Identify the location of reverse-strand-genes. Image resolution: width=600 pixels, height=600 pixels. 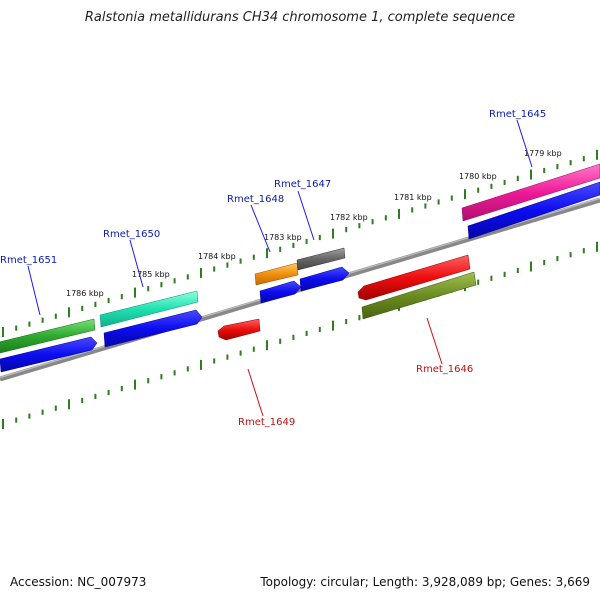
(347, 297).